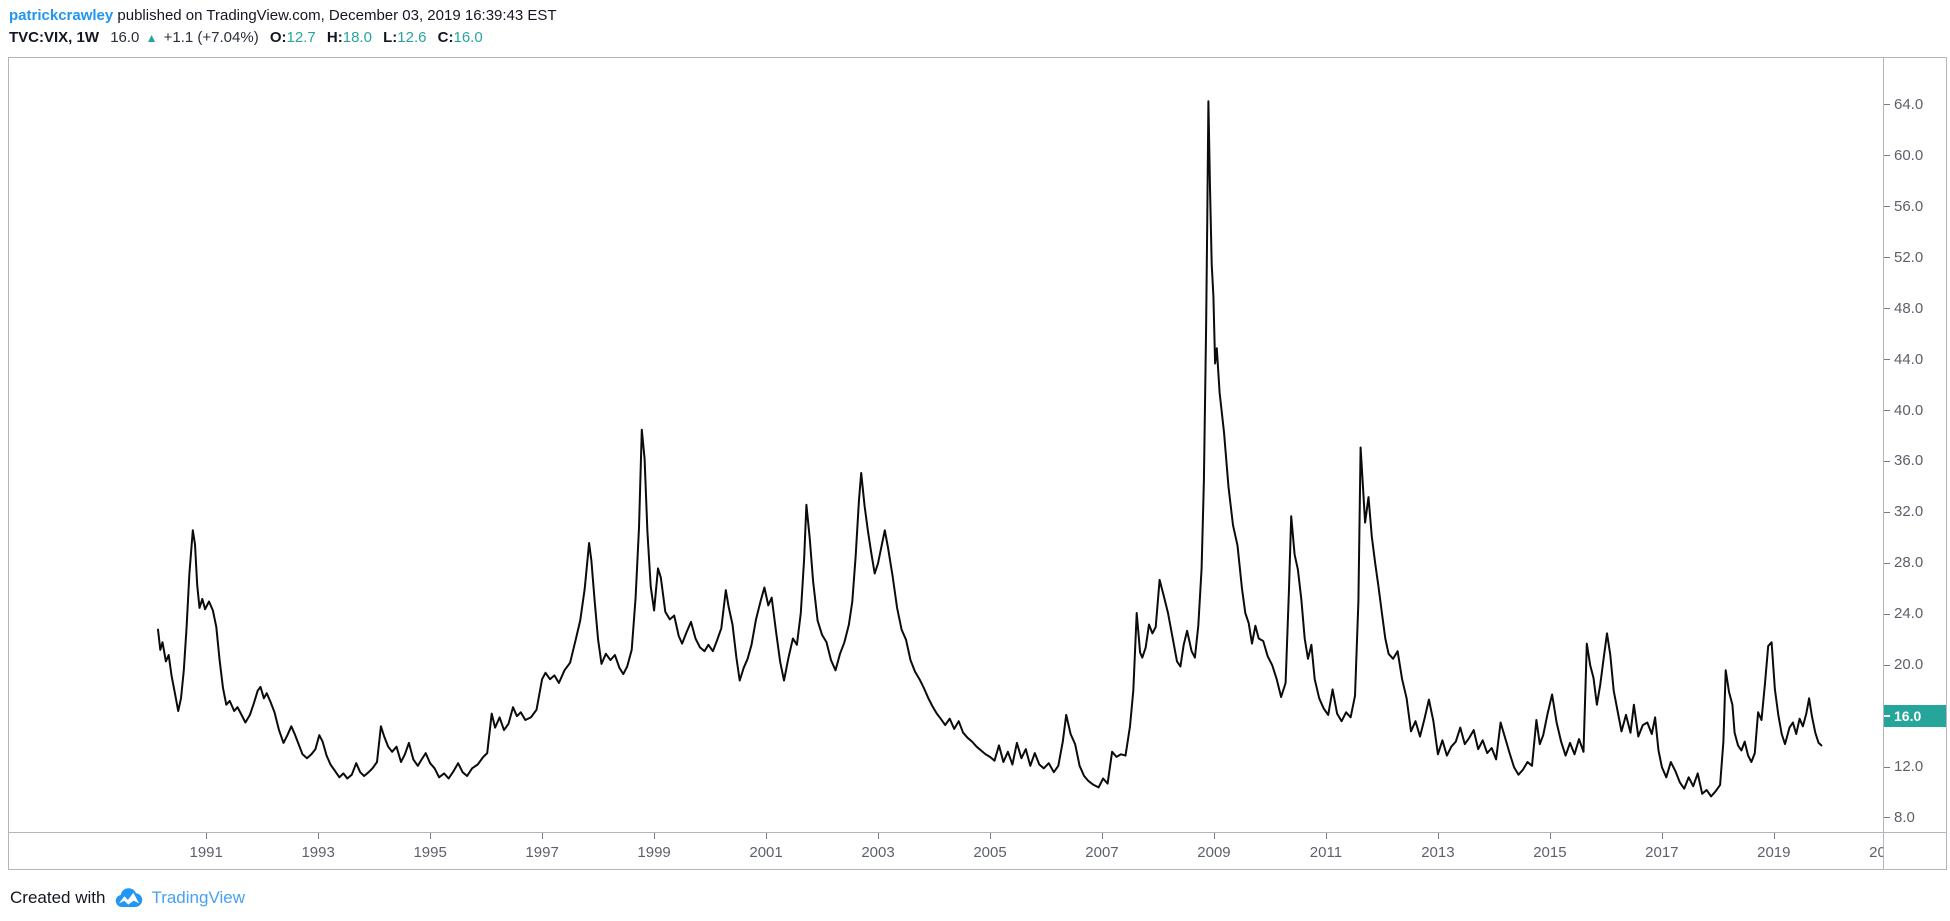 The image size is (1950, 921). Describe the element at coordinates (1909, 410) in the screenshot. I see `price-tick-label: 40.0` at that location.